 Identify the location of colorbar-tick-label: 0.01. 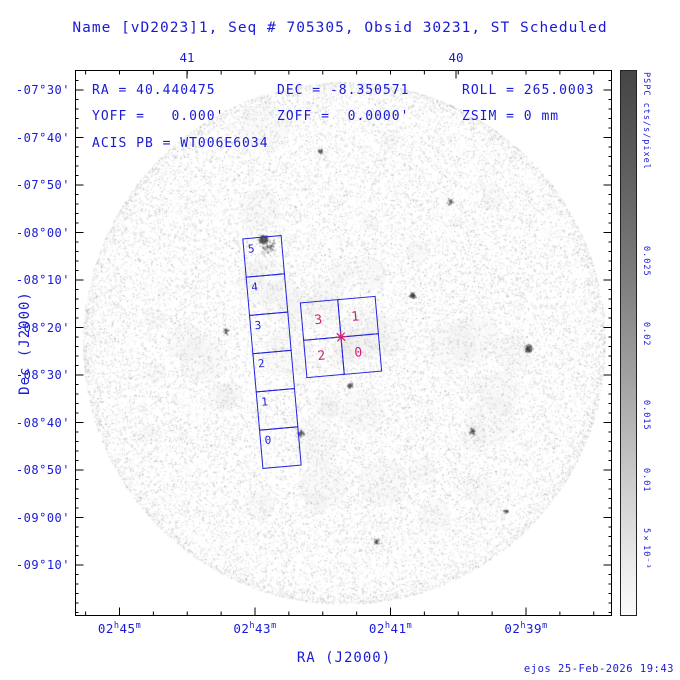
(646, 480).